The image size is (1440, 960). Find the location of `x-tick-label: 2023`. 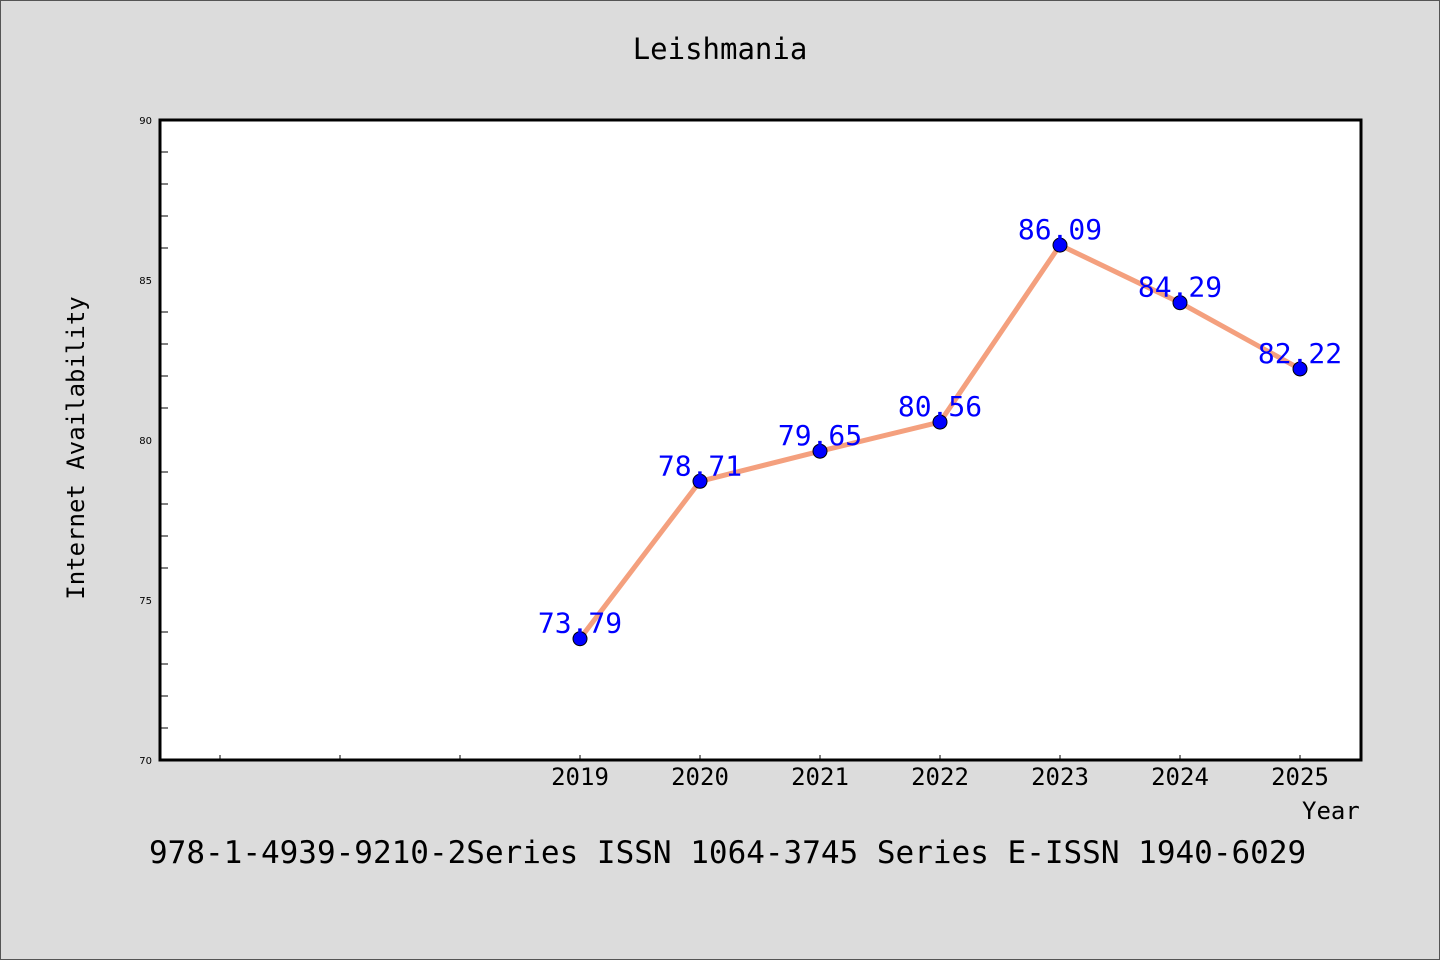

x-tick-label: 2023 is located at coordinates (1060, 777).